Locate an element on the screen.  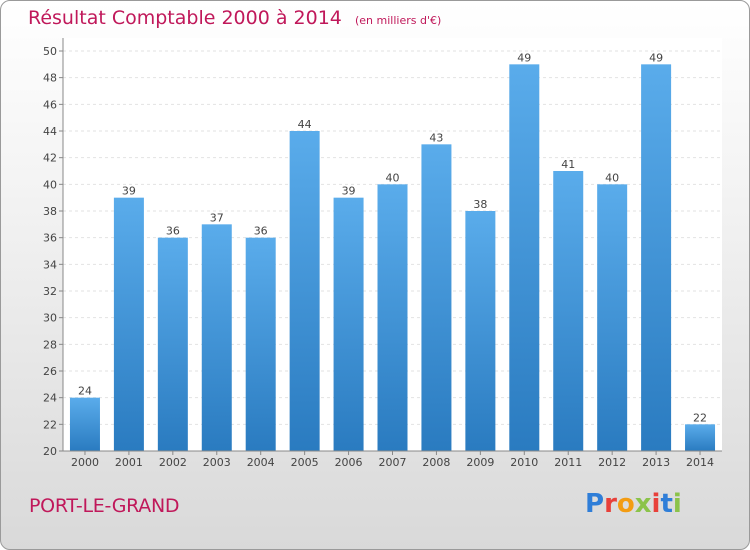
x-tick-label: 2012 is located at coordinates (612, 462).